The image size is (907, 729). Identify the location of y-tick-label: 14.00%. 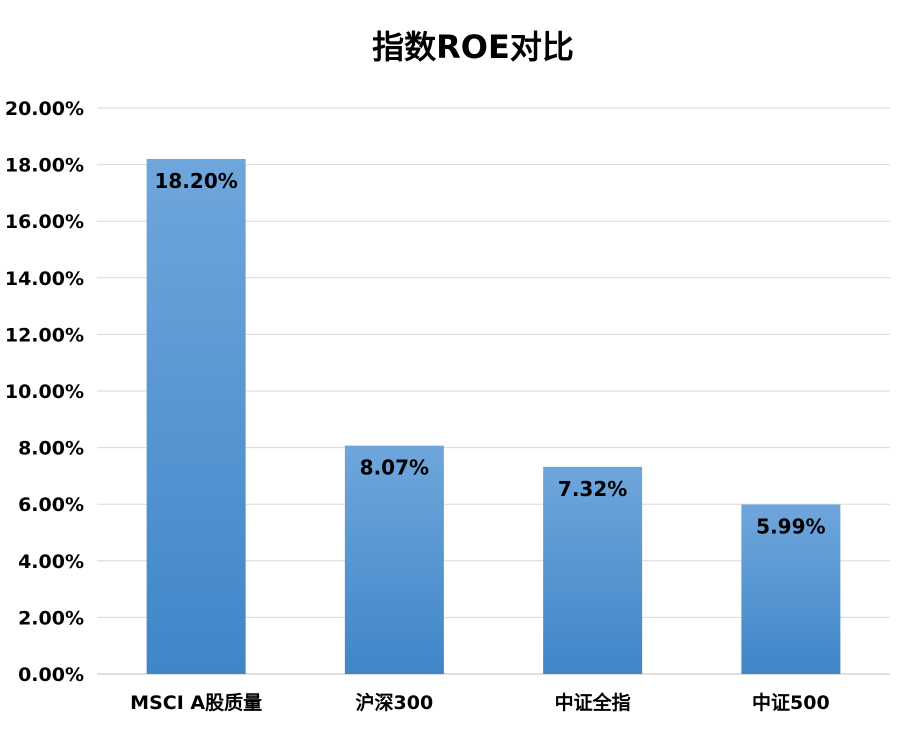
(44, 279).